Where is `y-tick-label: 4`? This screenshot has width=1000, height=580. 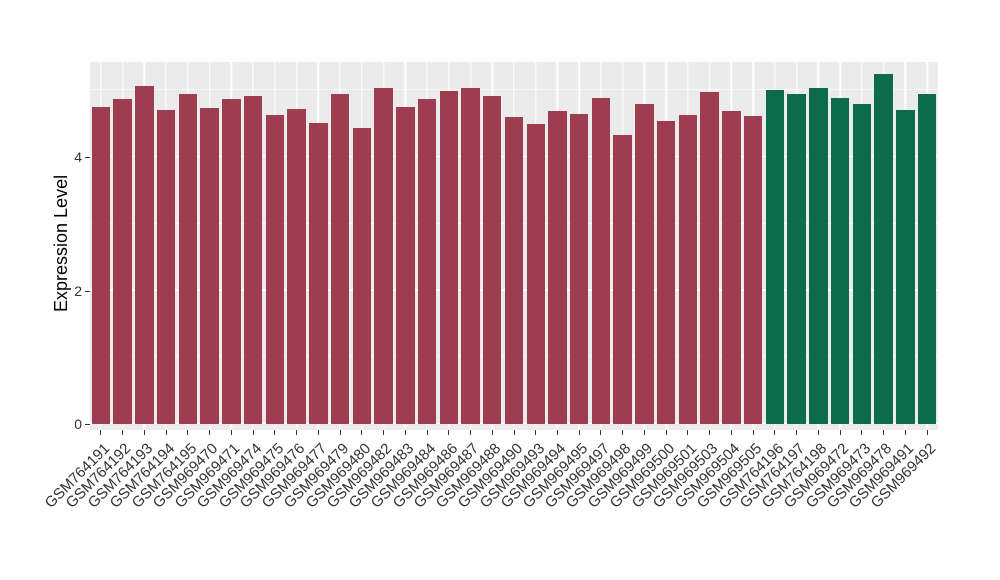 y-tick-label: 4 is located at coordinates (78, 157).